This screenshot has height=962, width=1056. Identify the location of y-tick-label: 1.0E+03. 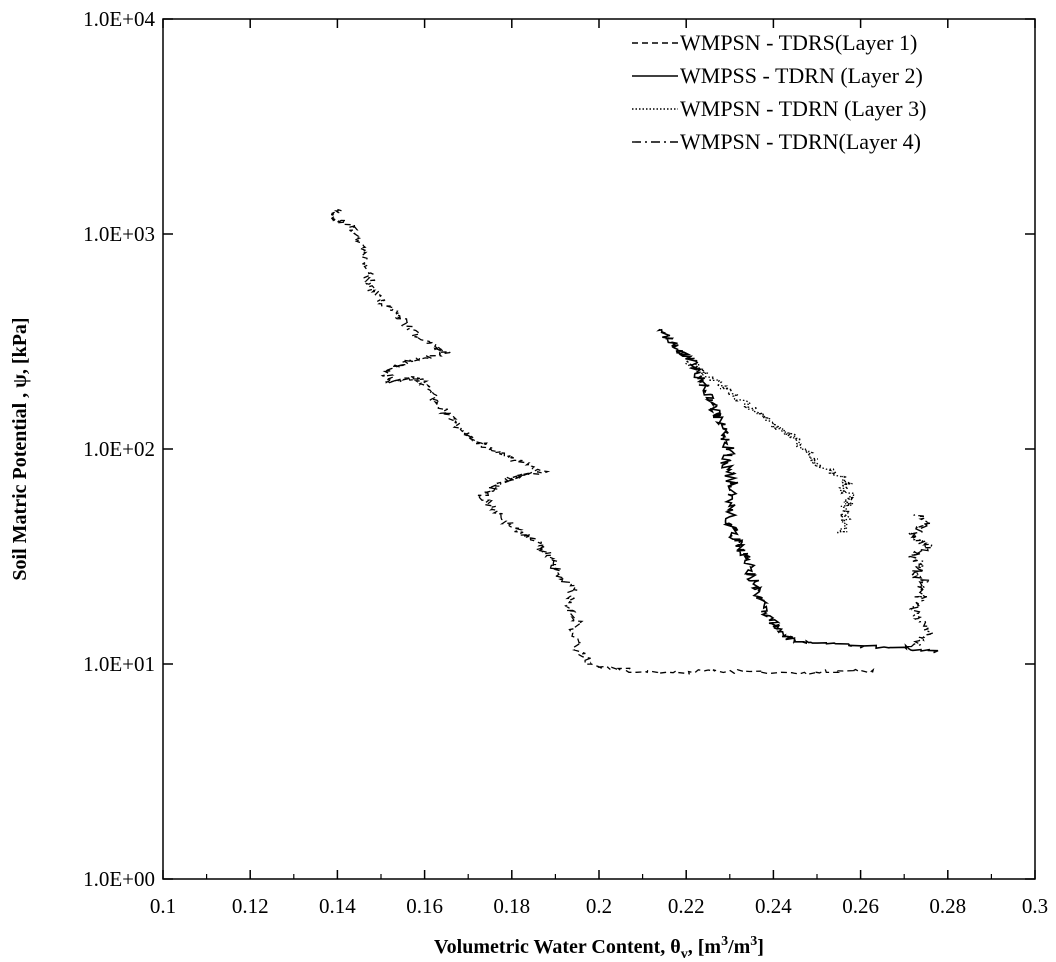
(119, 234).